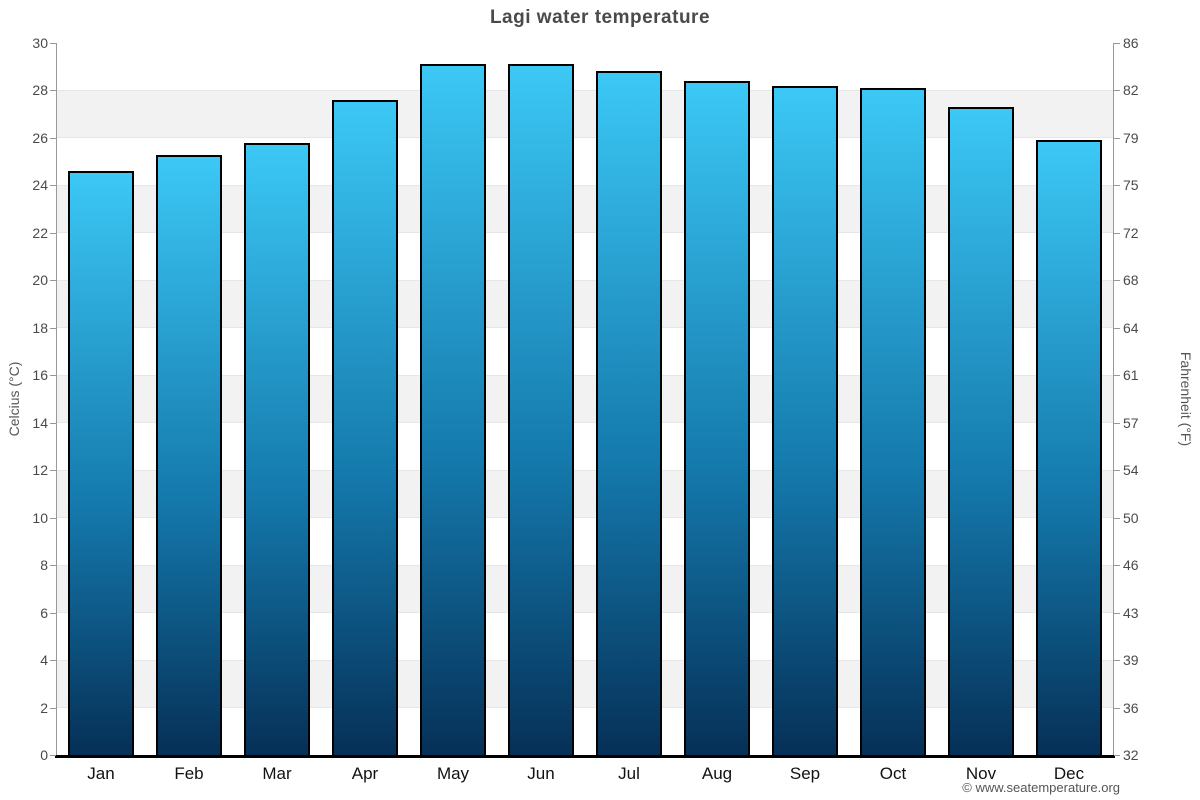 The width and height of the screenshot is (1200, 800). Describe the element at coordinates (600, 17) in the screenshot. I see `chart-title: Lagi water temperature` at that location.